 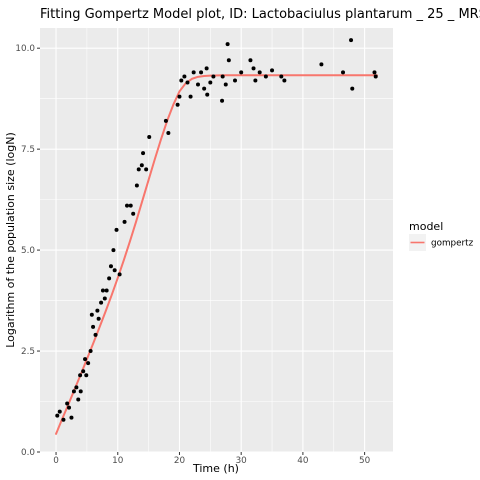 I want to click on x-tick-label: 50, so click(x=365, y=461).